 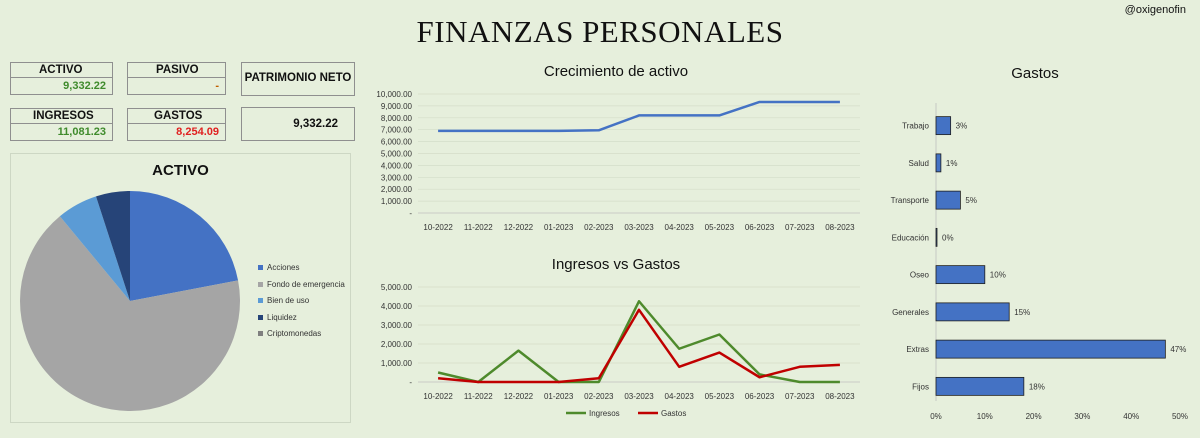 I want to click on y-tick-label: 8,000.00, so click(x=397, y=118).